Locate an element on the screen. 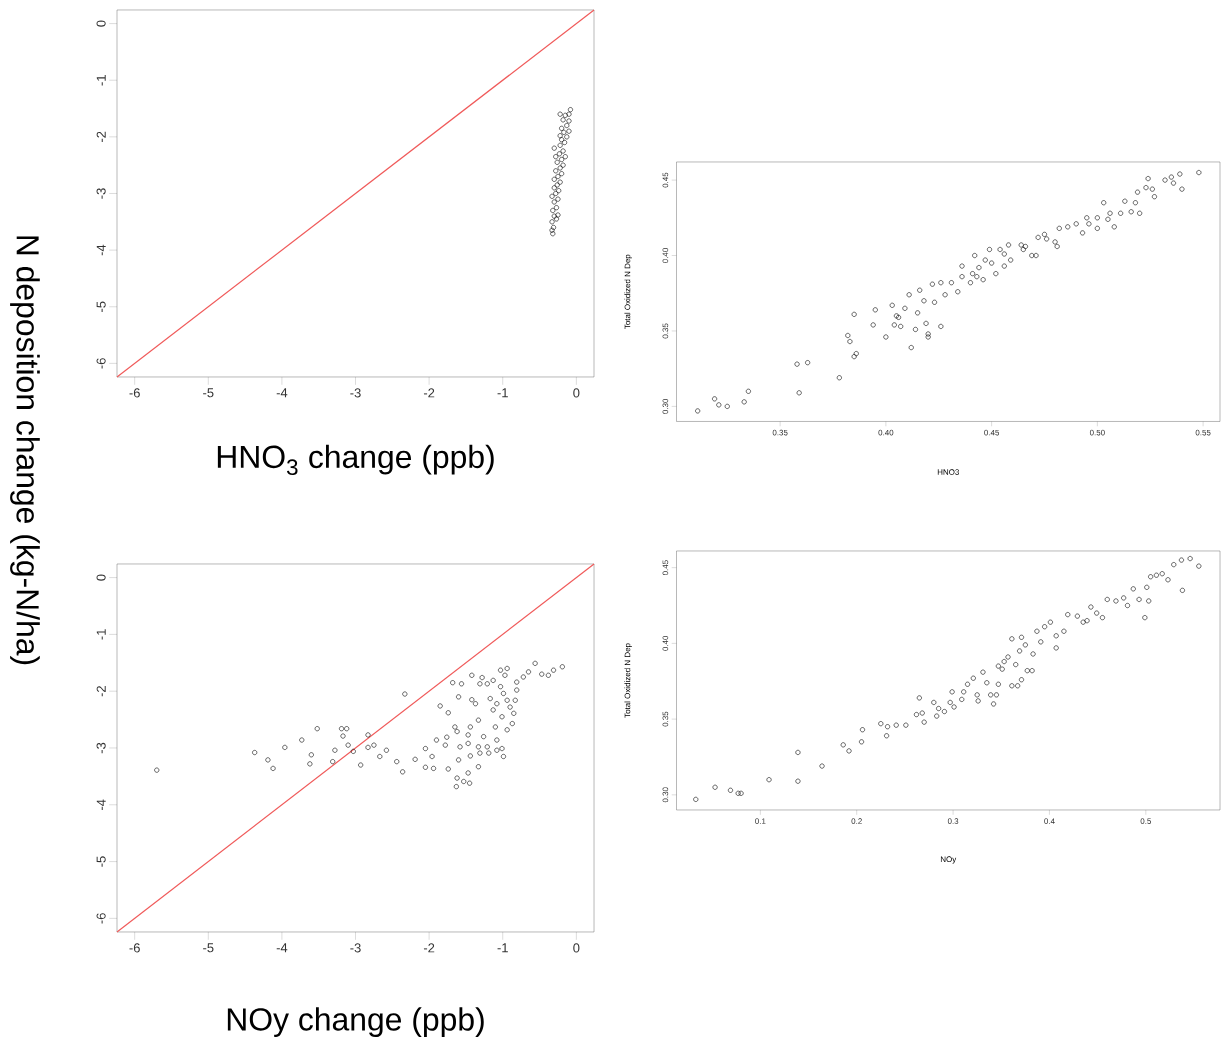 This screenshot has width=1225, height=1047. x-axis-title: NOy change (ppb) is located at coordinates (355, 1022).